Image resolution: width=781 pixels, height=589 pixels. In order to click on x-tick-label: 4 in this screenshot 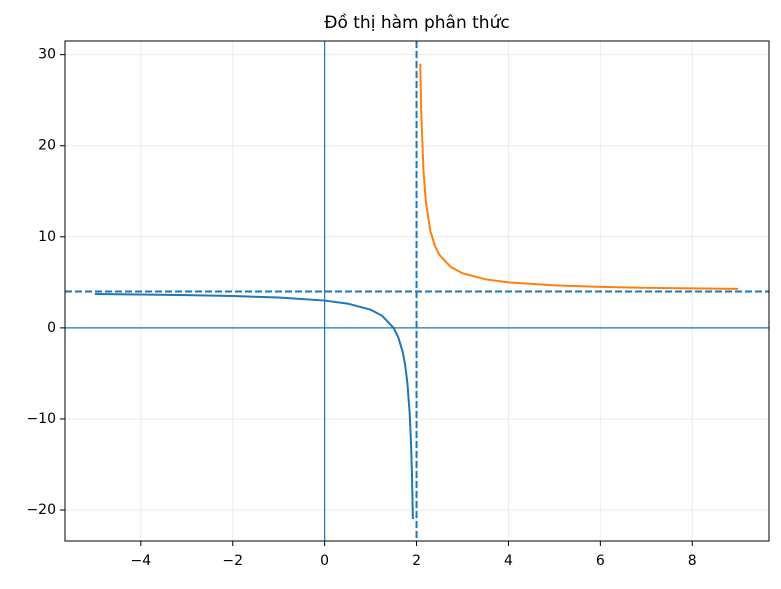, I will do `click(508, 561)`.